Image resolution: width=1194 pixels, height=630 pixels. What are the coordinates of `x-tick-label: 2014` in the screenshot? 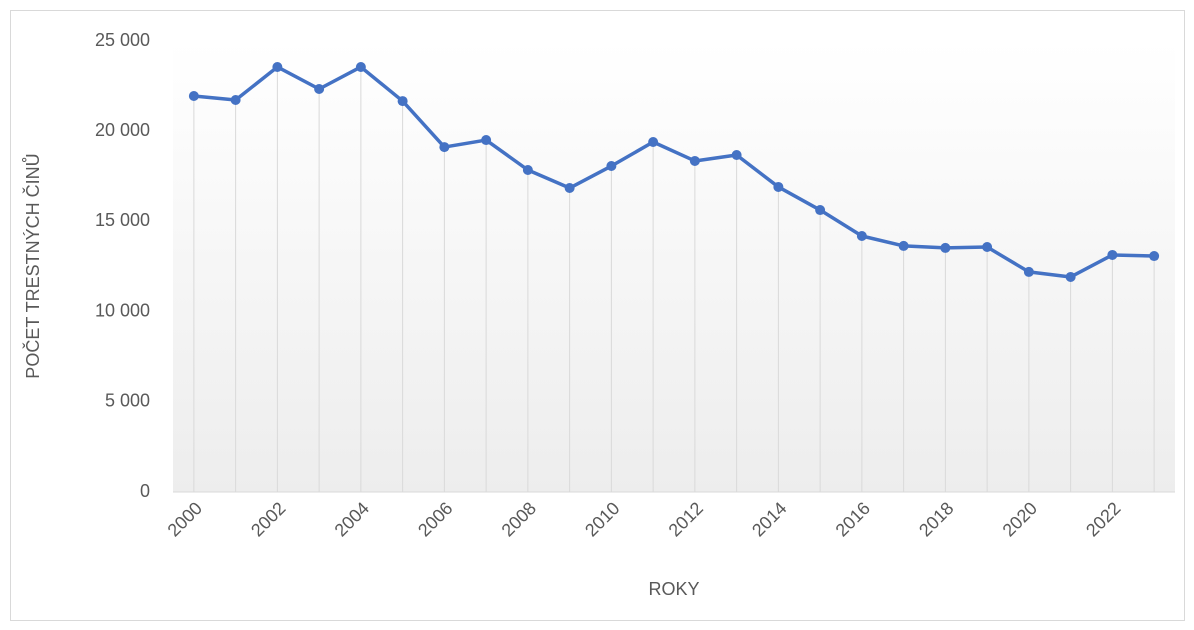 It's located at (769, 519).